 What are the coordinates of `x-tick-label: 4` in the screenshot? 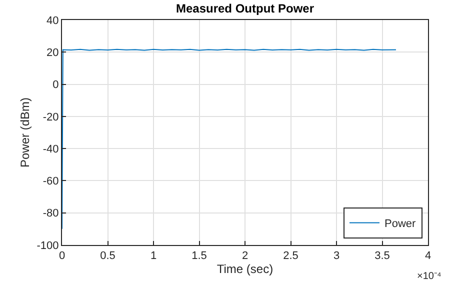 It's located at (428, 256).